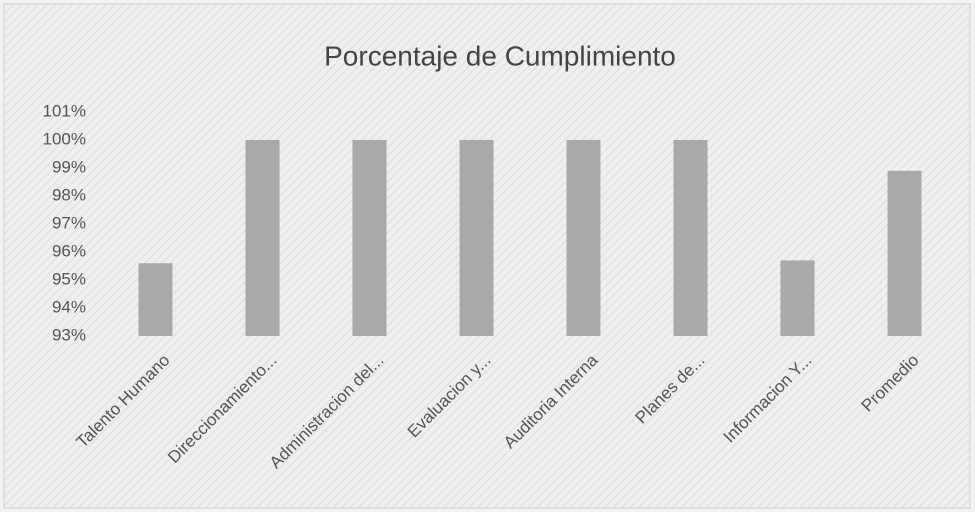 The image size is (975, 512). Describe the element at coordinates (69, 278) in the screenshot. I see `y-tick-label: 95%` at that location.